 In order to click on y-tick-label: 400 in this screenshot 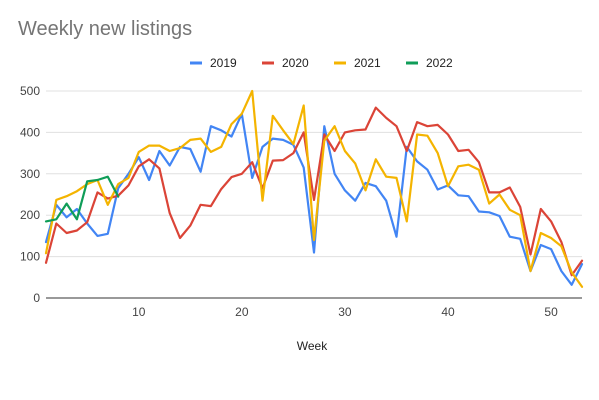, I will do `click(30, 132)`.